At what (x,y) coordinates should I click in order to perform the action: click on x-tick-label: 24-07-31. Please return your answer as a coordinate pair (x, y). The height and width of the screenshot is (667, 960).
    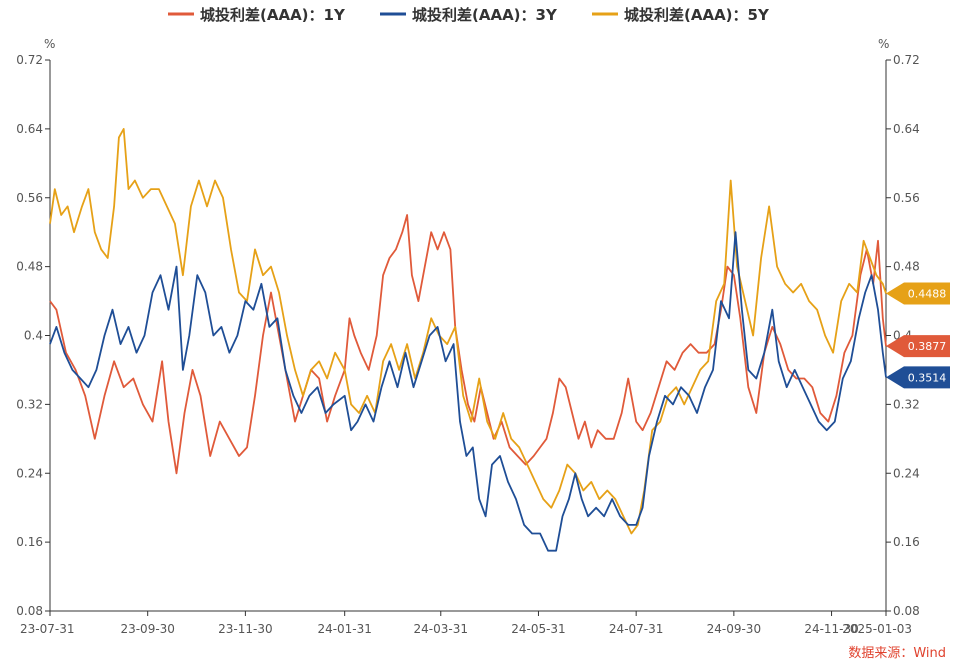
    Looking at the image, I should click on (636, 629).